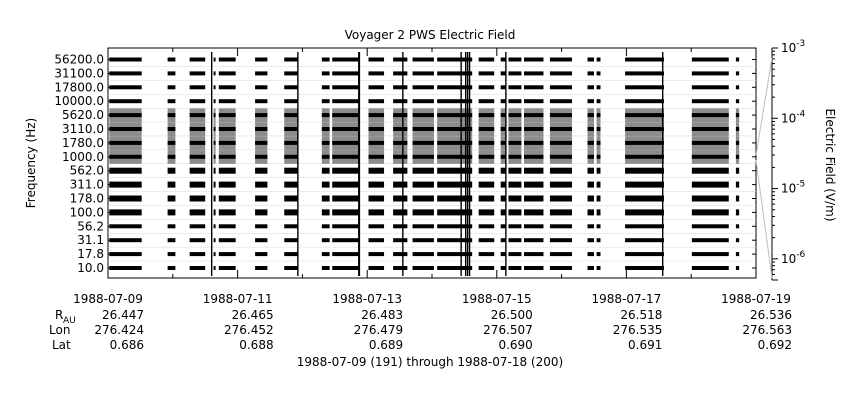  I want to click on ephem-value-r: 26.518, so click(641, 315).